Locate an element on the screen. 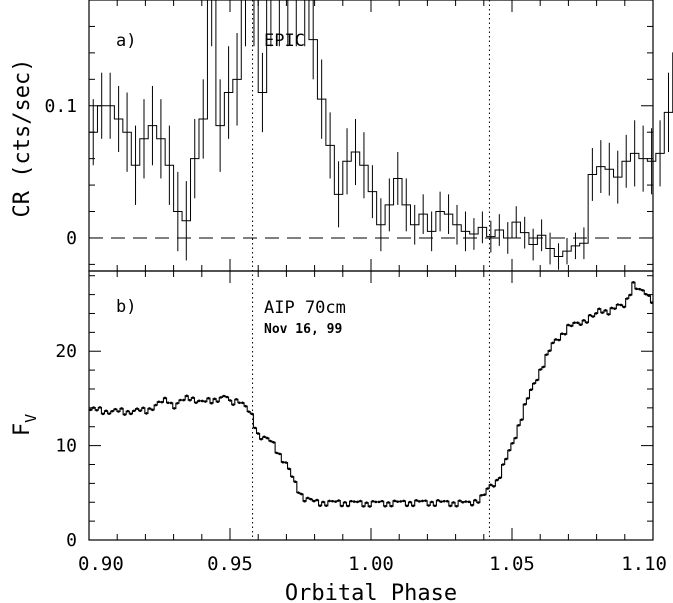 Image resolution: width=673 pixels, height=603 pixels. x-tick-label: 1.05 is located at coordinates (512, 564).